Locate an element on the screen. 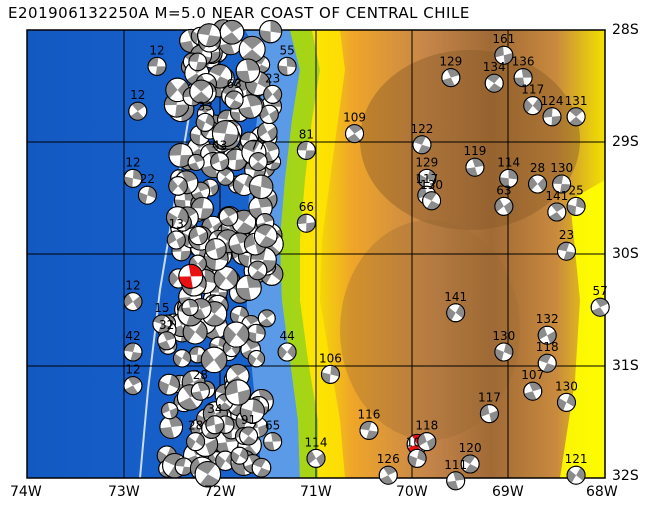 This screenshot has height=507, width=650. event-marker: 109 is located at coordinates (354, 127).